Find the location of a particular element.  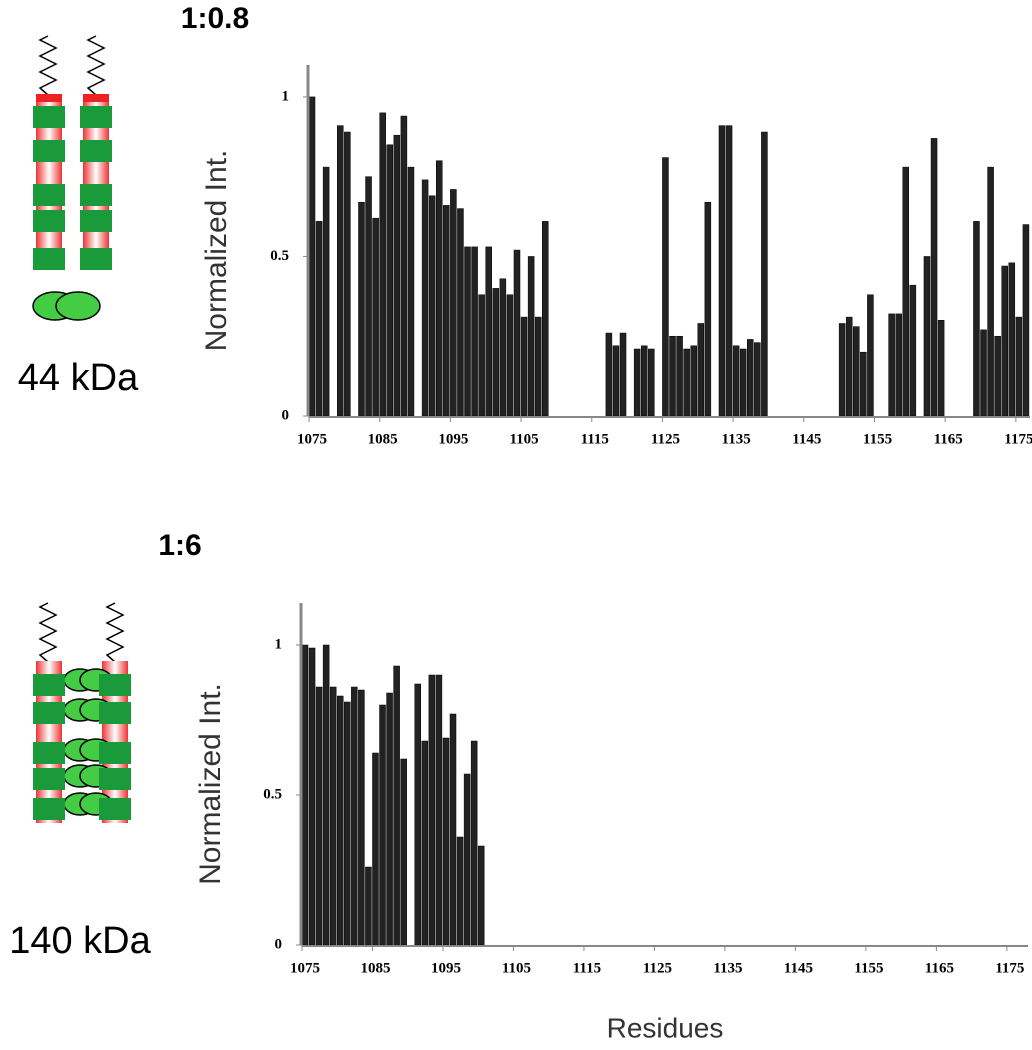

panel-title: 1:6 is located at coordinates (179, 545).